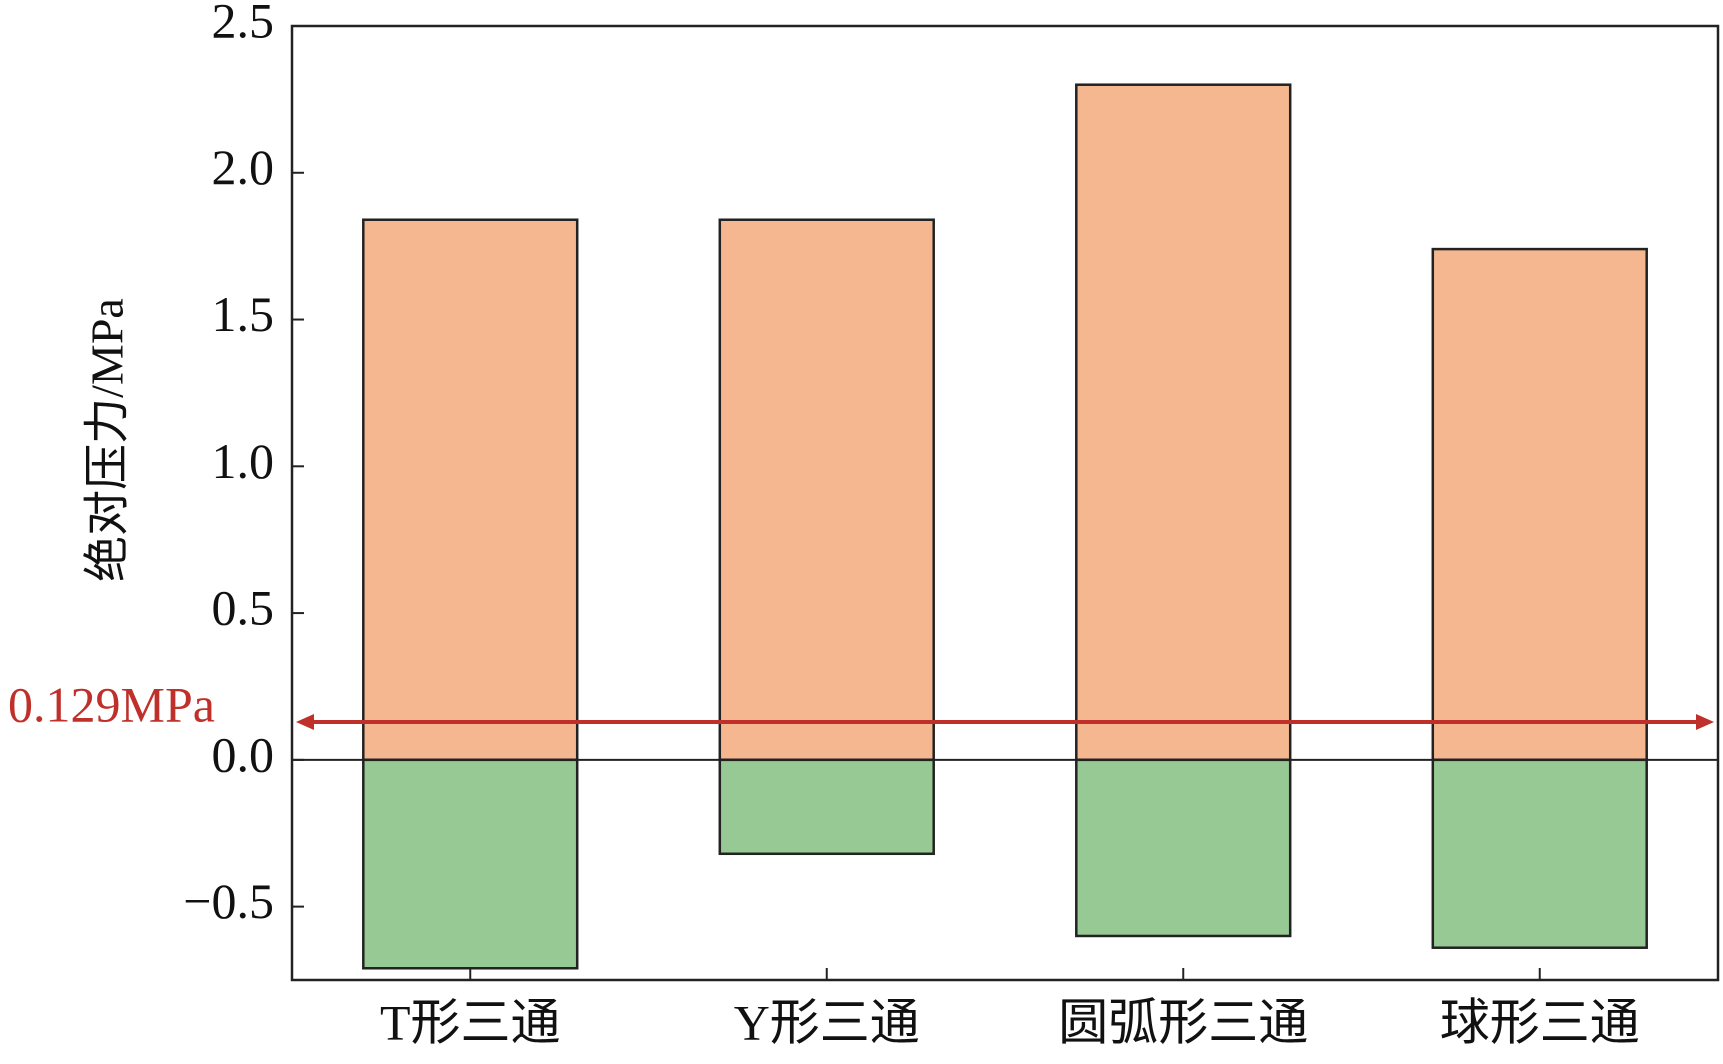 This screenshot has width=1723, height=1064. What do you see at coordinates (243, 167) in the screenshot?
I see `y-tick-label: 2.0` at bounding box center [243, 167].